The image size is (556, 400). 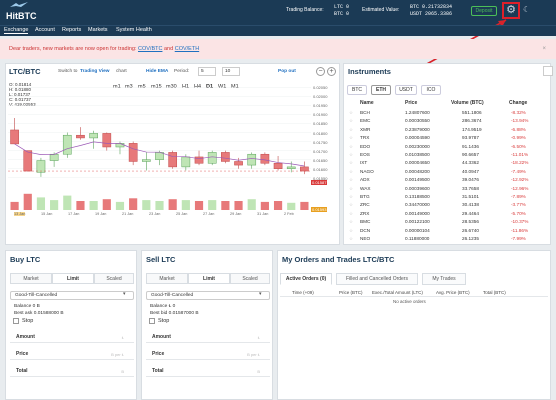 I want to click on sell-stop-checkbox, so click(x=152, y=321).